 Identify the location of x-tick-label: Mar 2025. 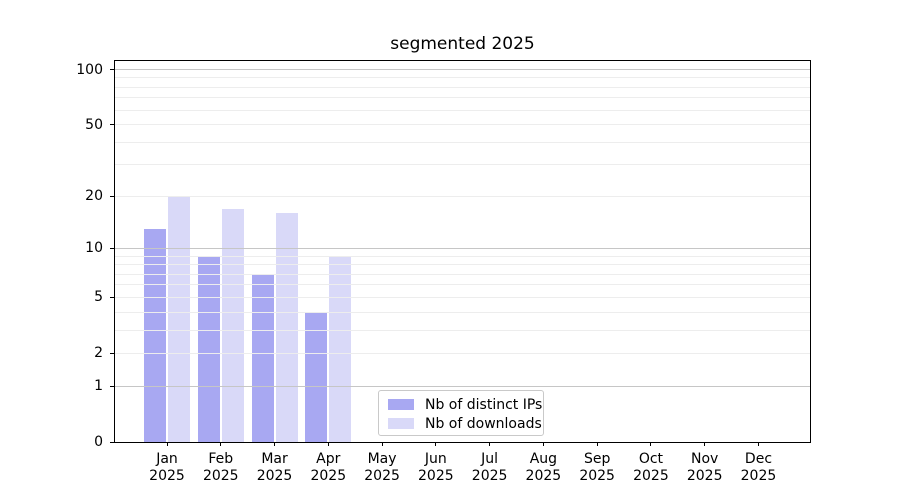
(274, 467).